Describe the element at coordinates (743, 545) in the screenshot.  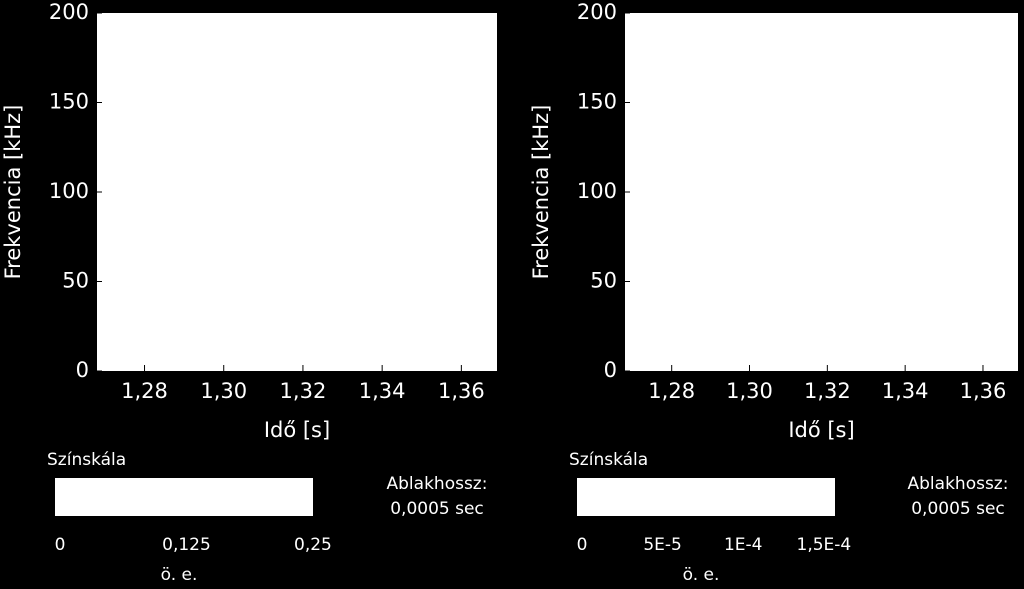
I see `colorbar-tick-label: 1E-4` at that location.